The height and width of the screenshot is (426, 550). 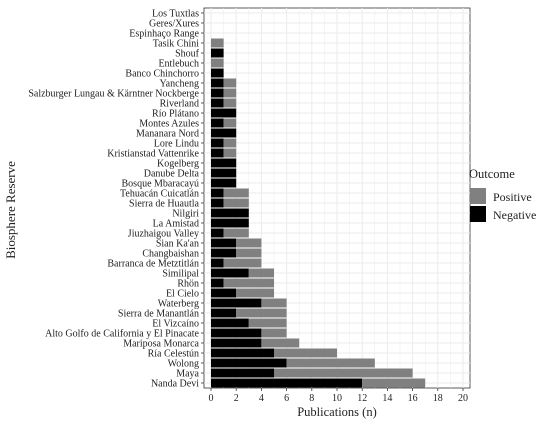 I want to click on x-tick-label: 6, so click(x=286, y=398).